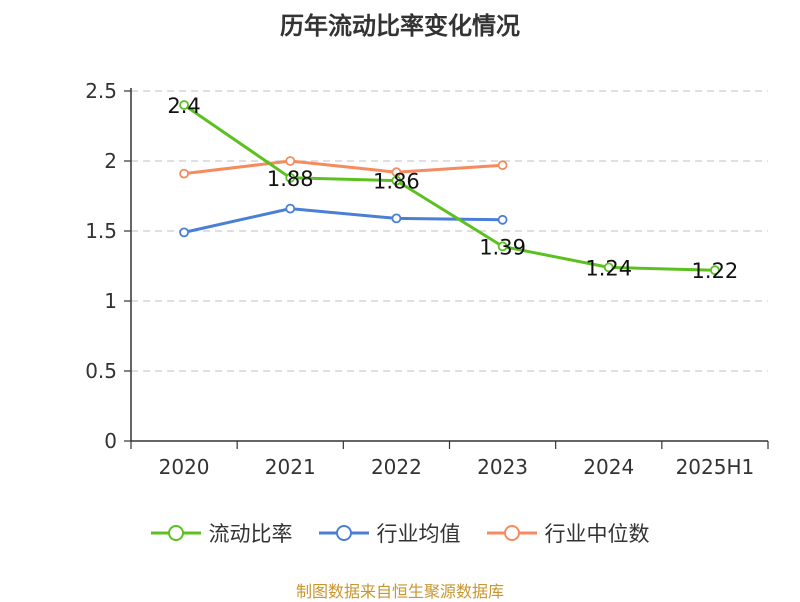 The height and width of the screenshot is (602, 800). What do you see at coordinates (399, 591) in the screenshot?
I see `source-note: 制图数据来自恒生聚源数据库` at bounding box center [399, 591].